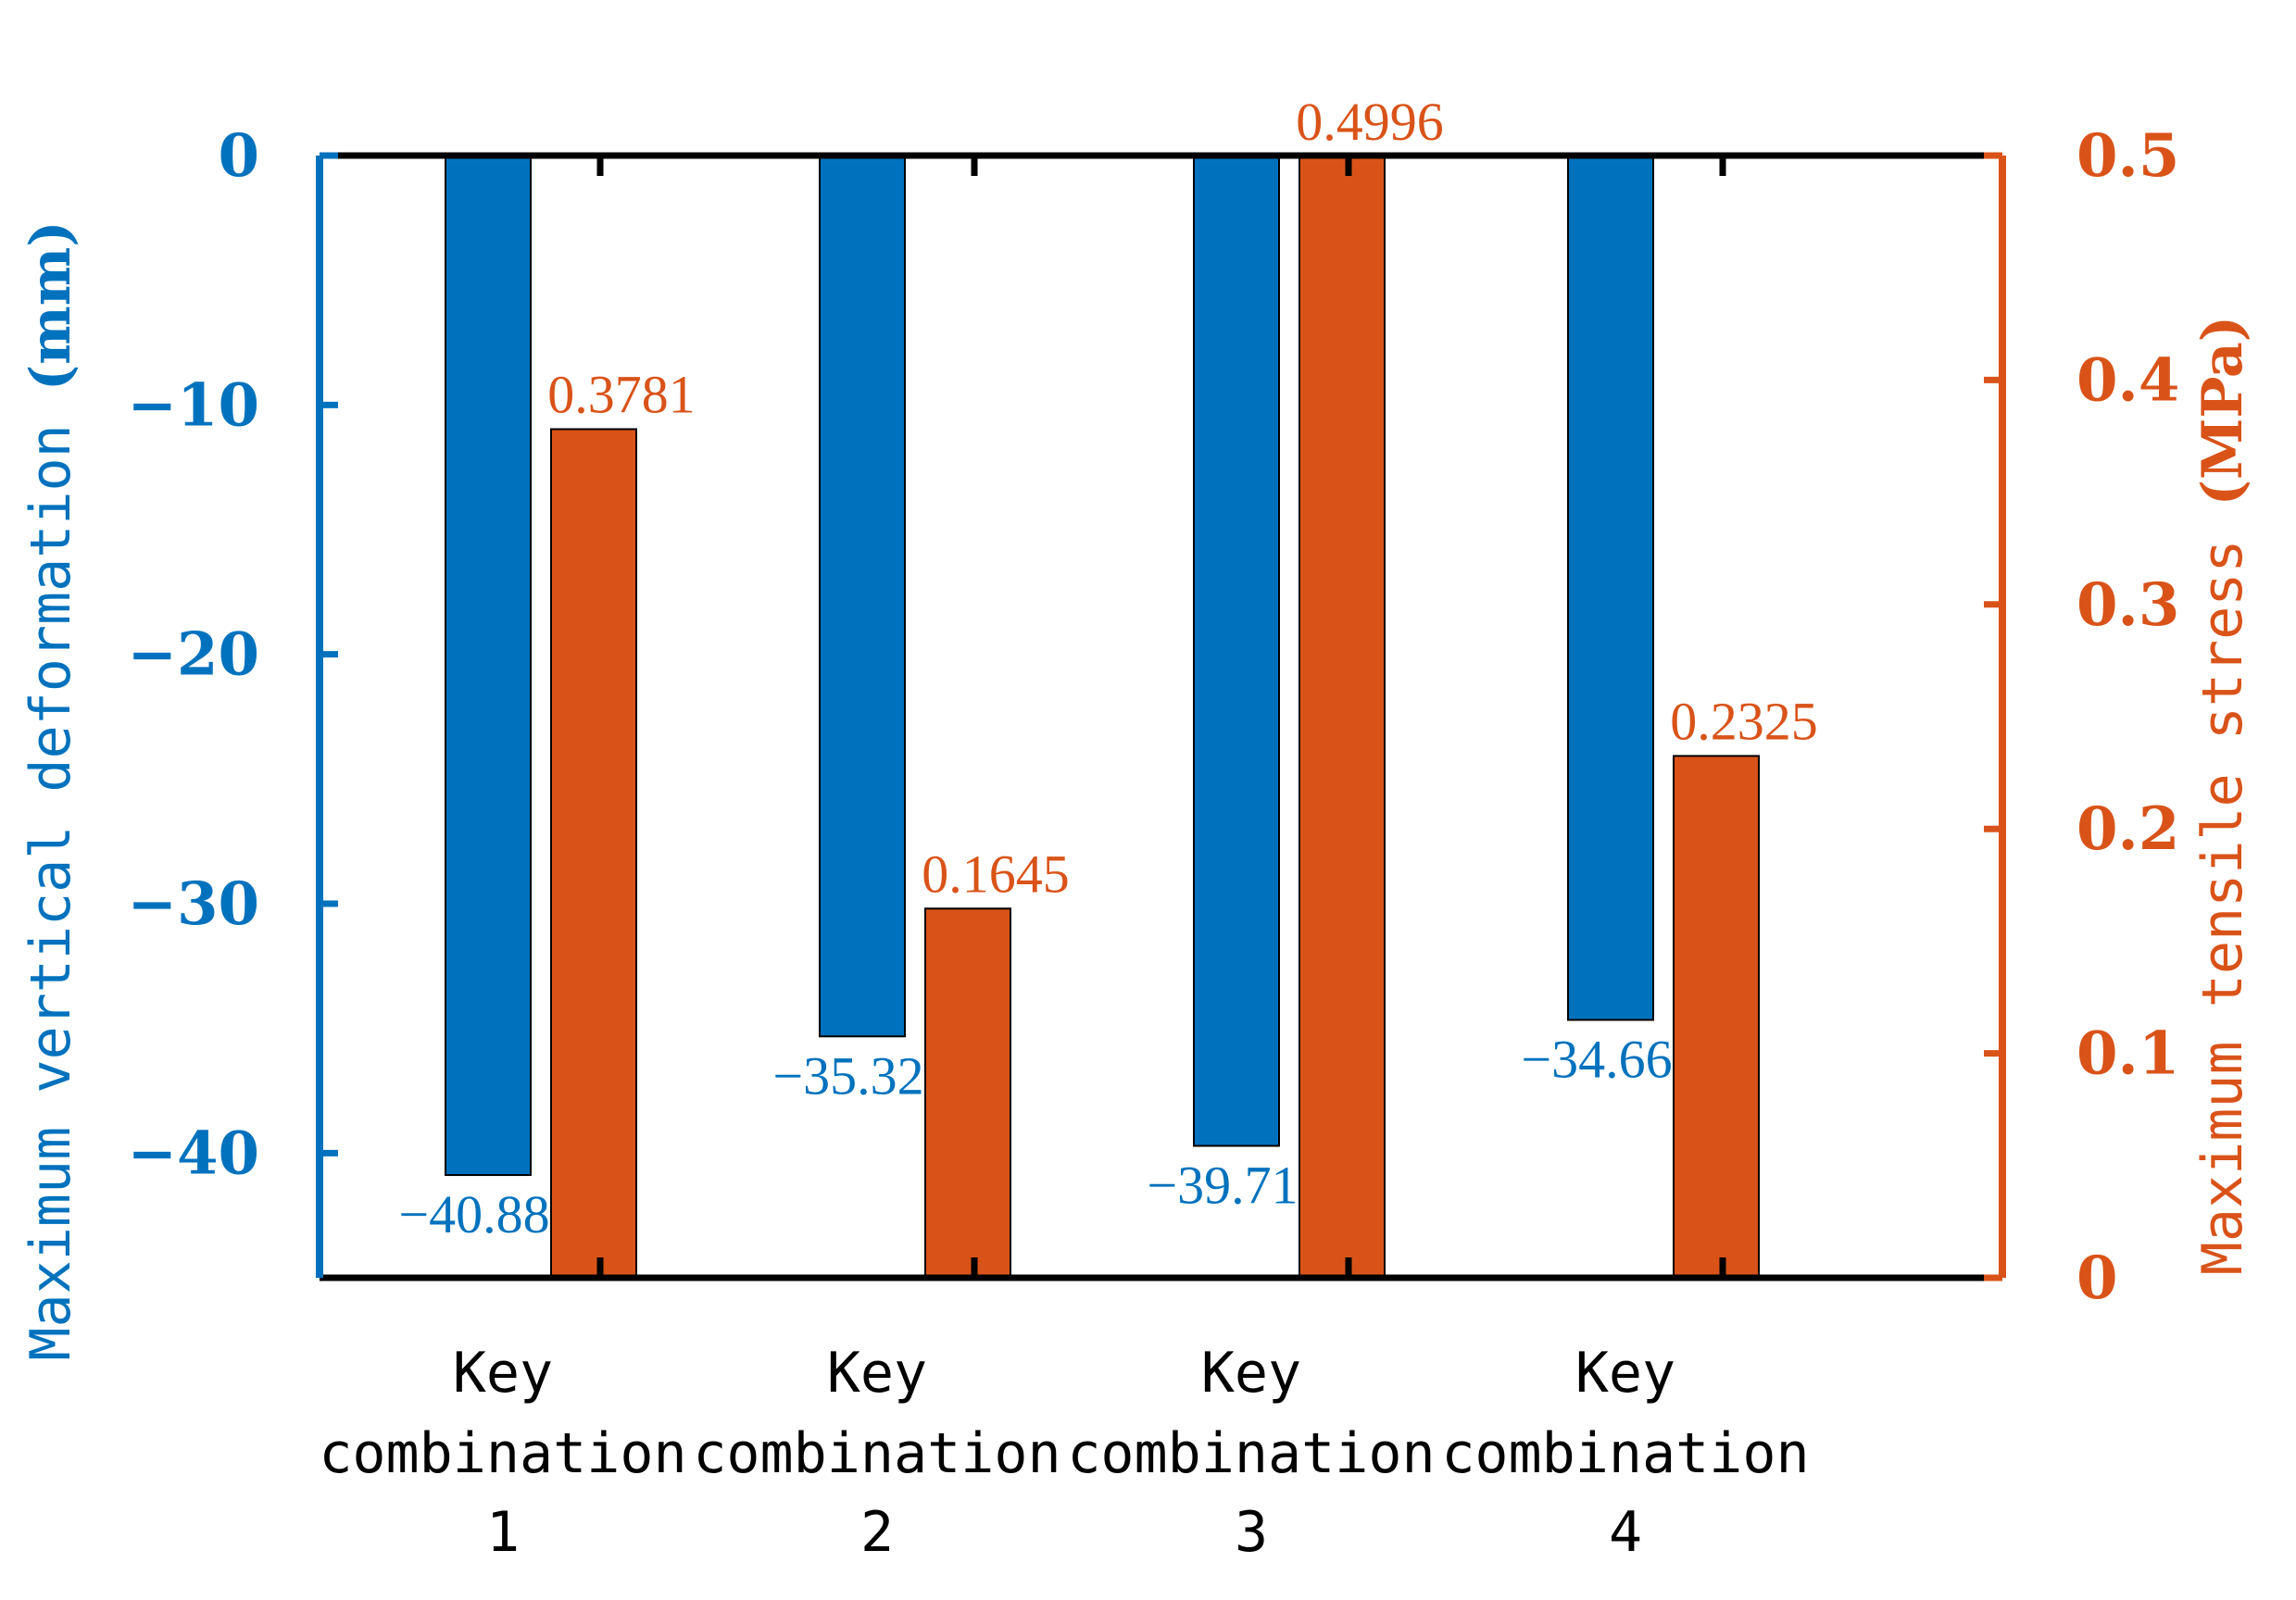 Image resolution: width=2296 pixels, height=1600 pixels. I want to click on data-label-deformation-1: −40.88, so click(473, 1214).